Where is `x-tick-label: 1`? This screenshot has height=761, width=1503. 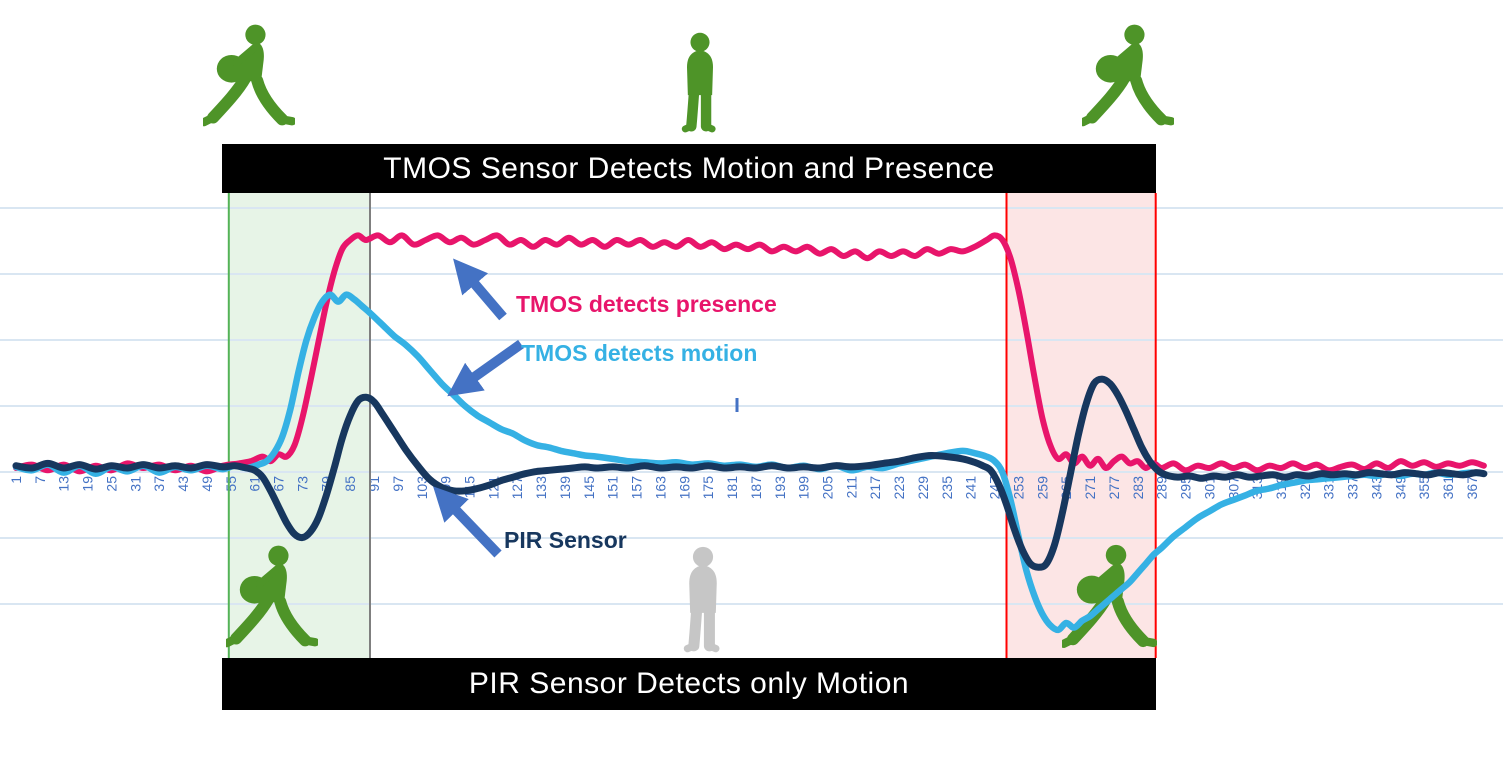 x-tick-label: 1 is located at coordinates (16, 480).